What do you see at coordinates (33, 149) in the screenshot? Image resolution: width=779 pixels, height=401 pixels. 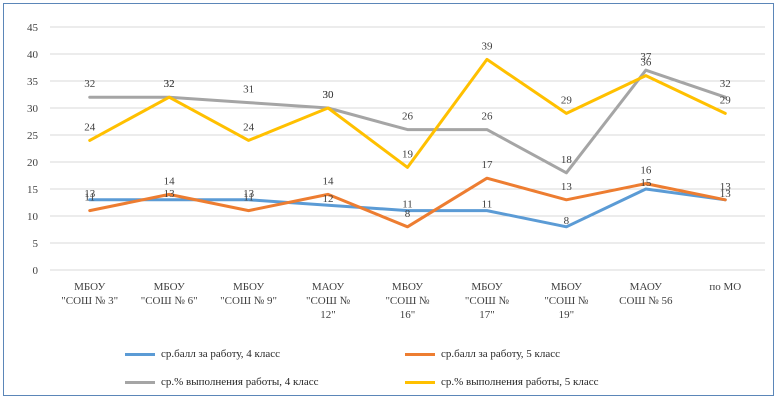 I see `y-axis-ticks: 0 5 10 15 20 25 30 35 40 45` at bounding box center [33, 149].